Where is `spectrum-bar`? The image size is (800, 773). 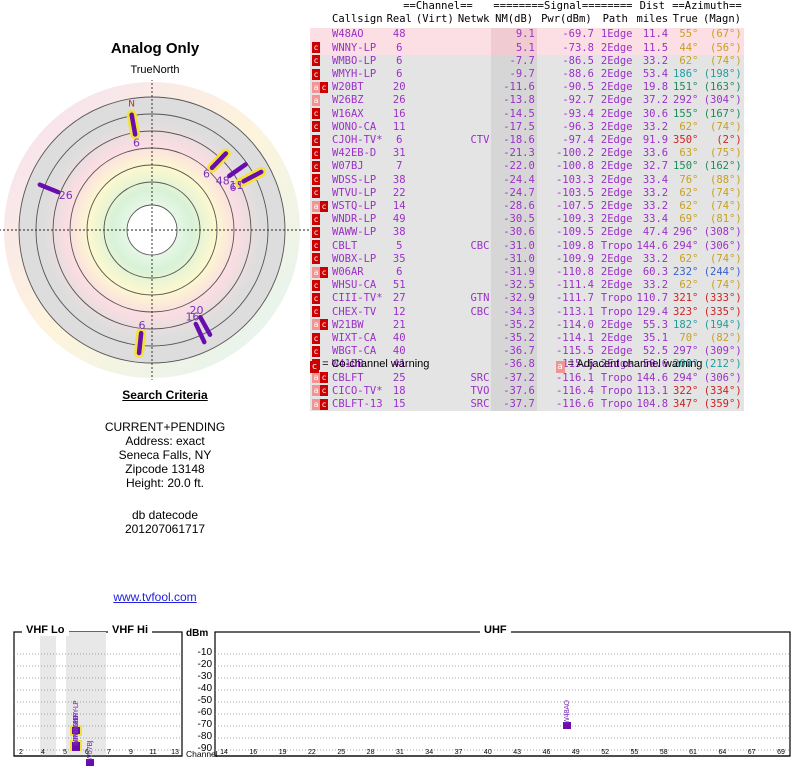 spectrum-bar is located at coordinates (76, 730).